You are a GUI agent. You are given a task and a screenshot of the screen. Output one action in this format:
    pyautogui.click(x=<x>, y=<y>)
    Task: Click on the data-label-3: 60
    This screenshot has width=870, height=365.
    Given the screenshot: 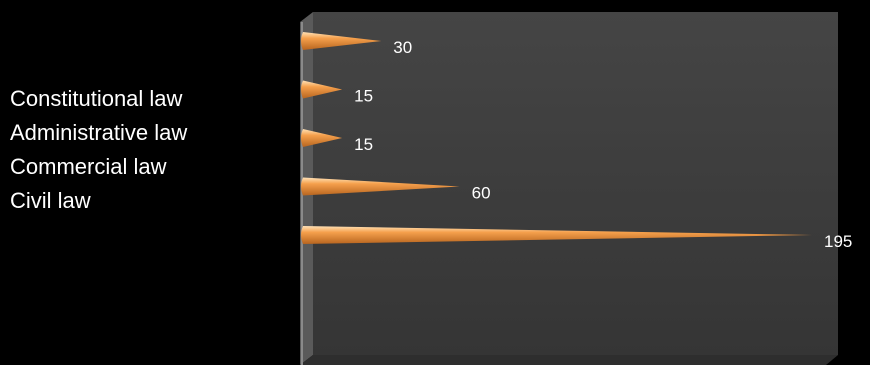 What is the action you would take?
    pyautogui.click(x=481, y=193)
    